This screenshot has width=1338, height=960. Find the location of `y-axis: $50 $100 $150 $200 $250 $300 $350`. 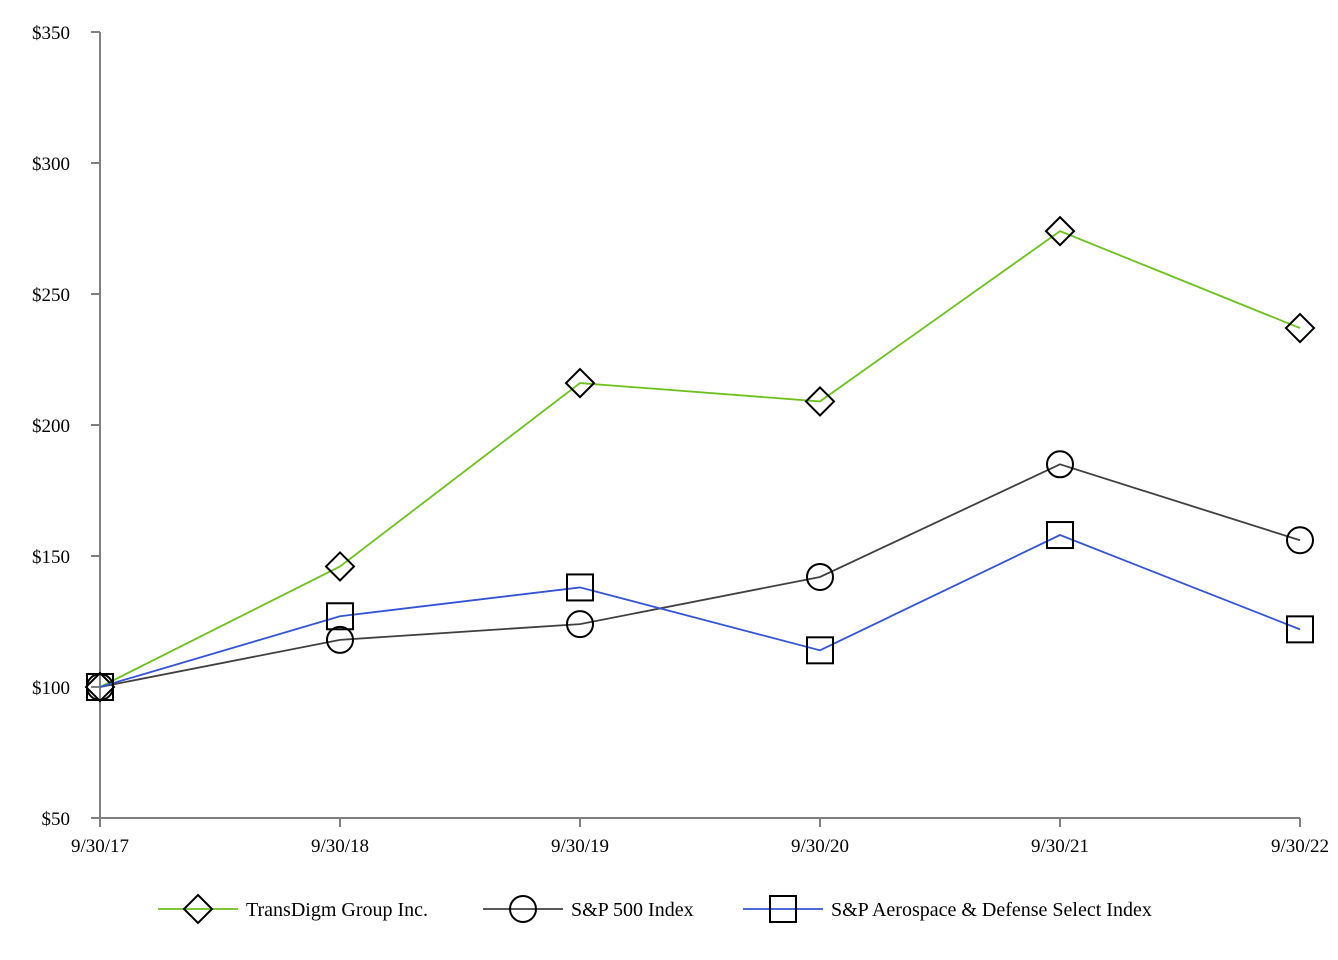

y-axis: $50 $100 $150 $200 $250 $300 $350 is located at coordinates (66, 426).